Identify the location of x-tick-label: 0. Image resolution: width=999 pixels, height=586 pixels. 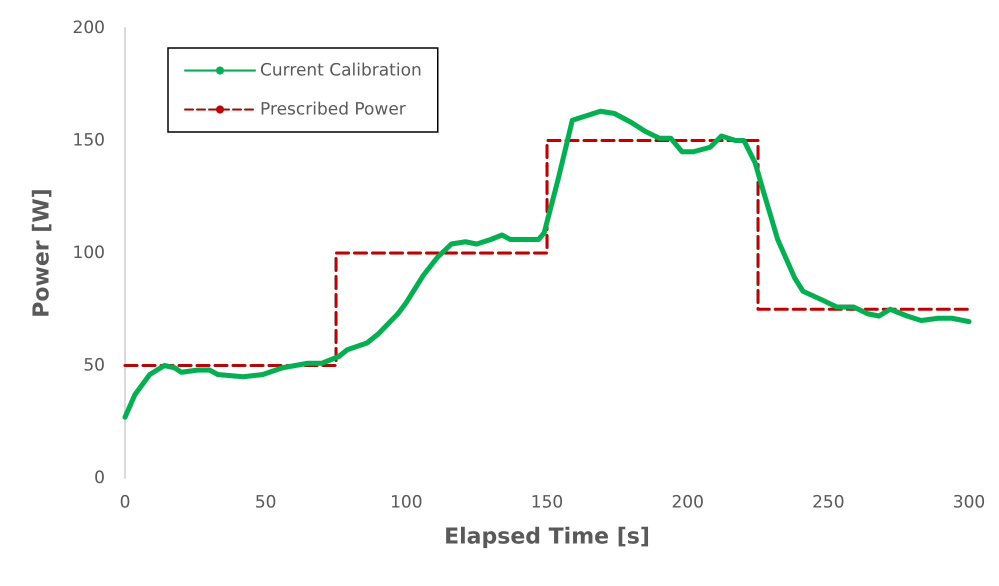
(125, 502).